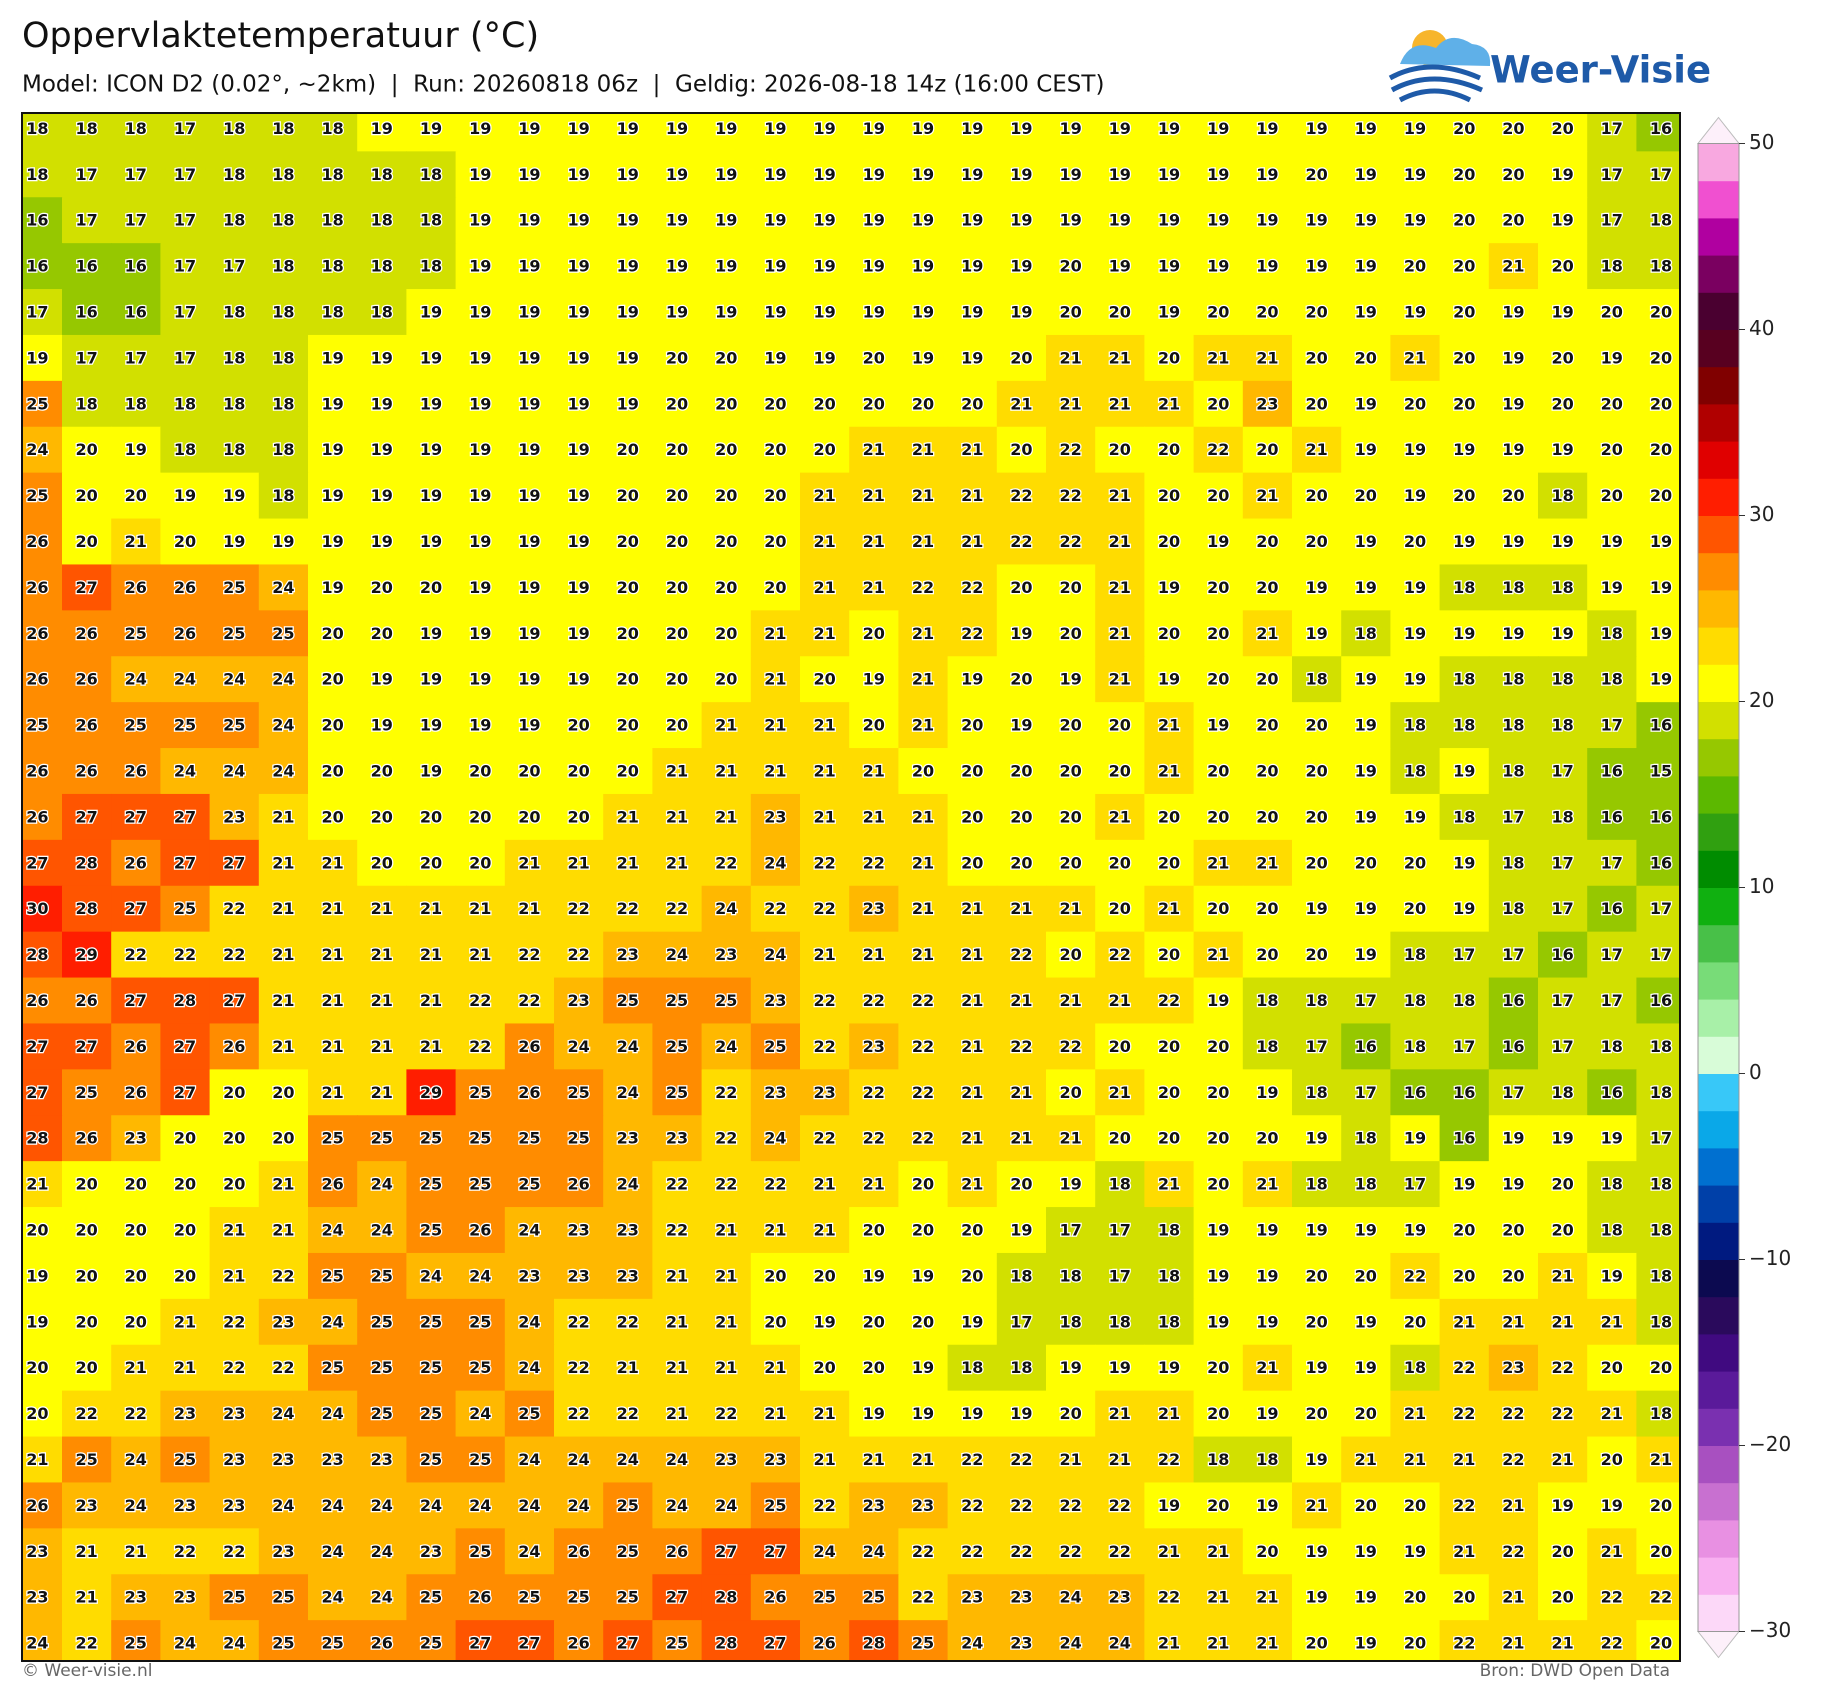 This screenshot has height=1681, width=1824. I want to click on colorbar-tick-label: 0, so click(1755, 1072).